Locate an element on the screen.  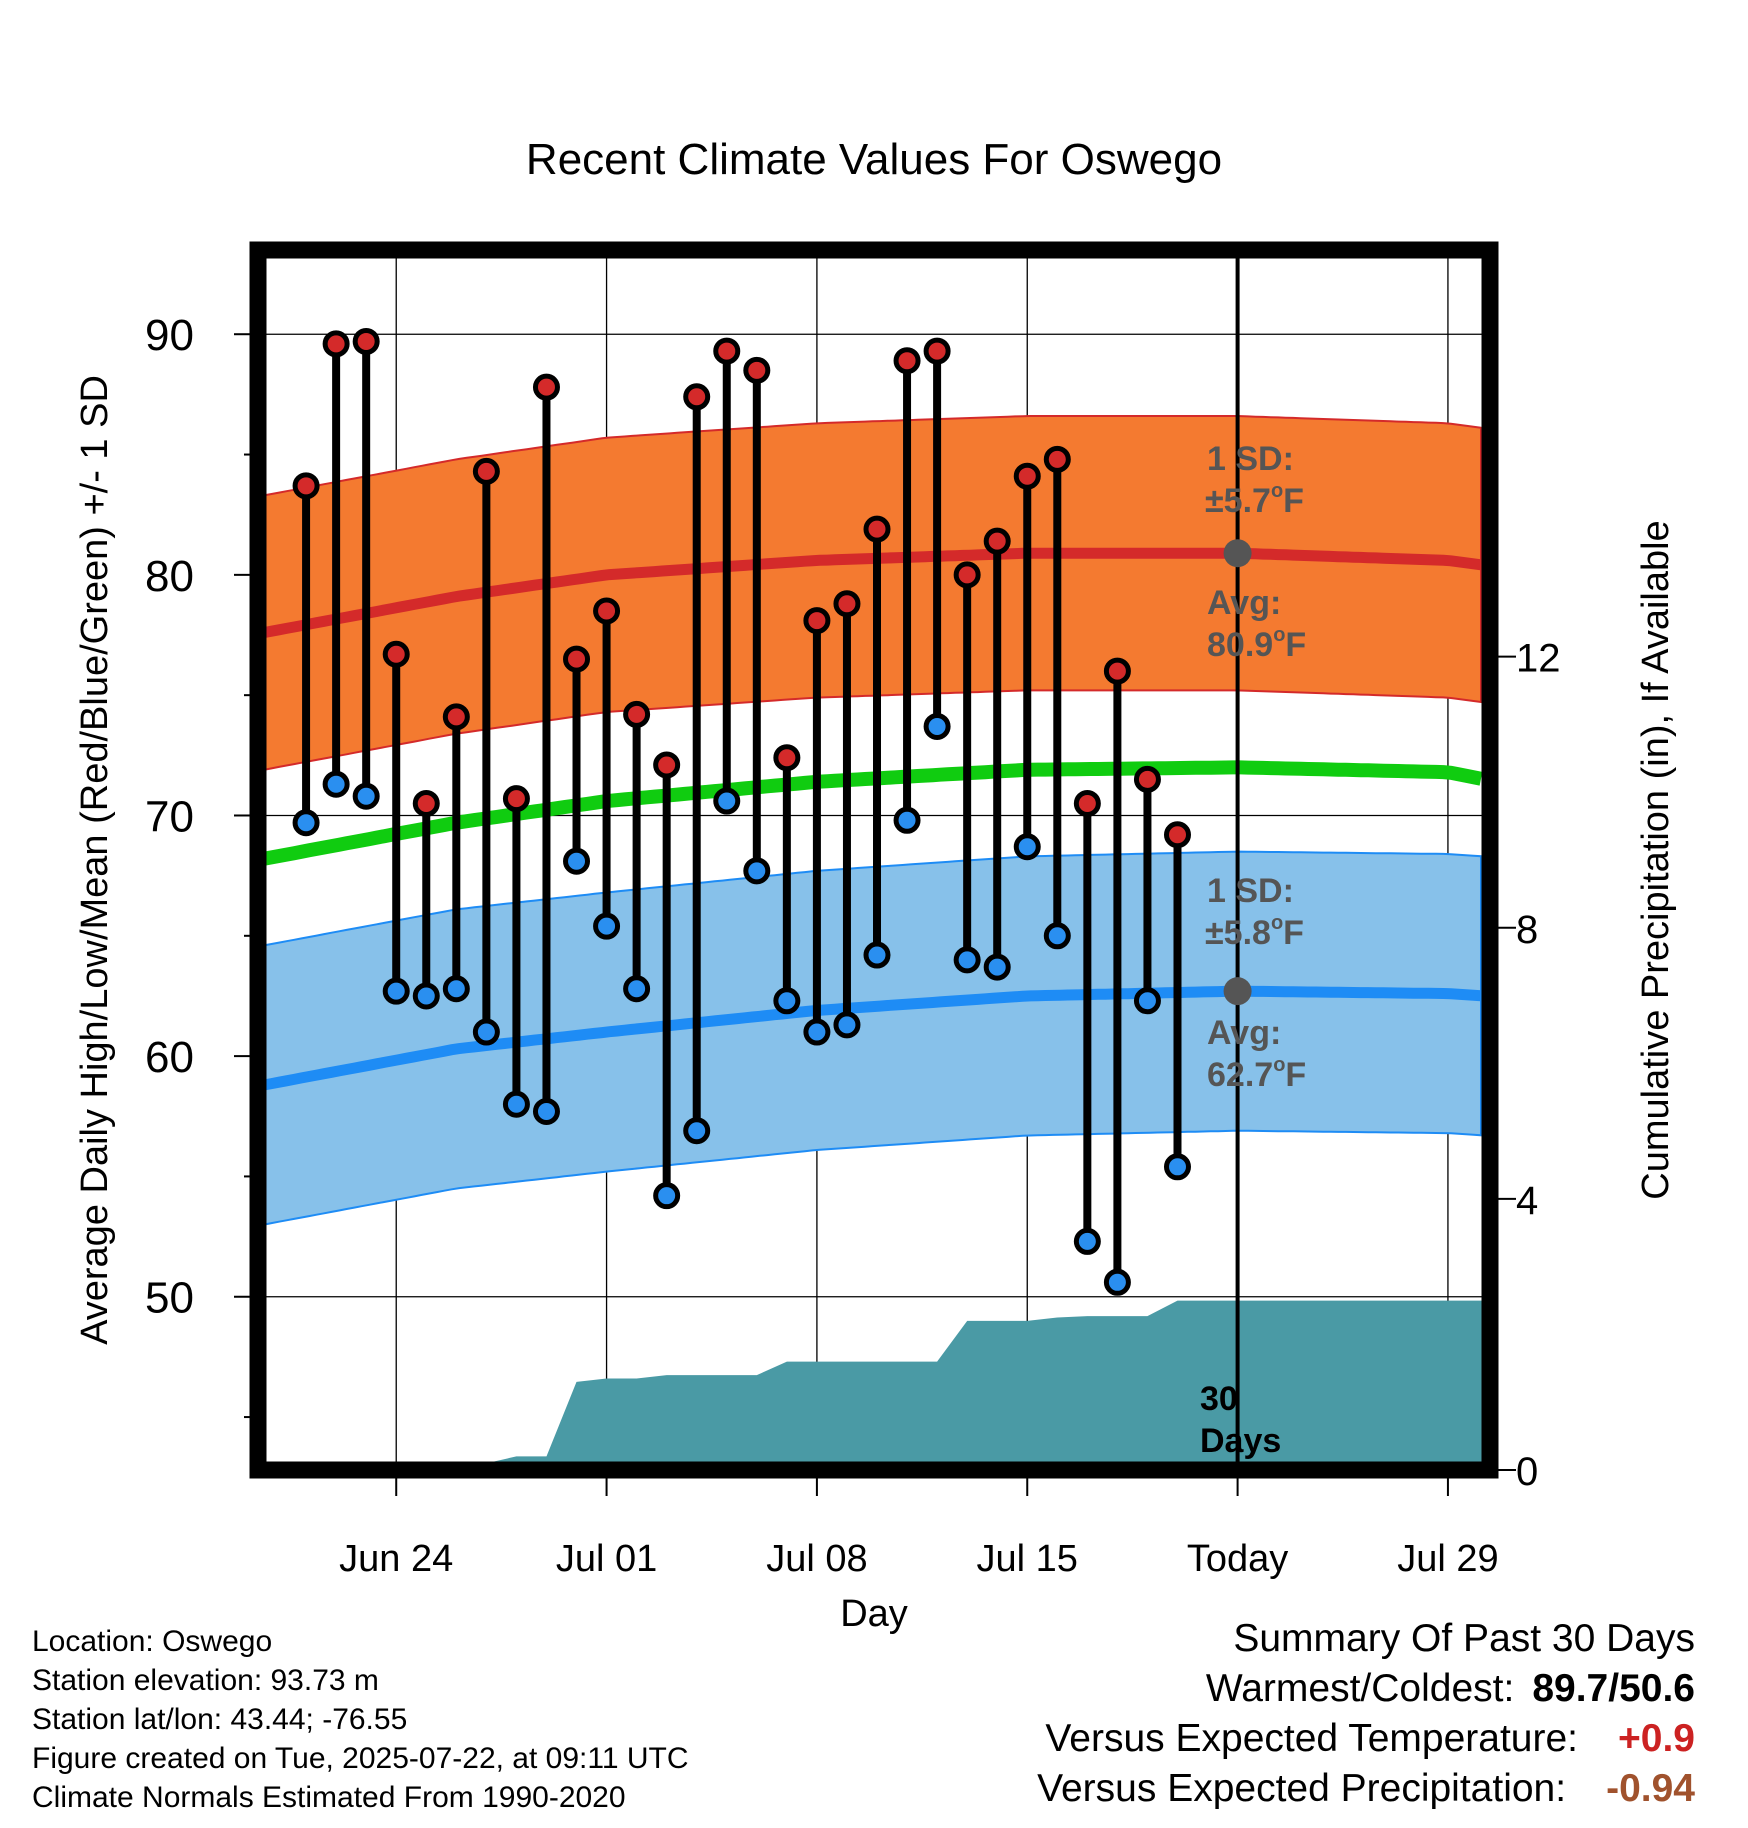
y-tick-label: 80 is located at coordinates (169, 576).